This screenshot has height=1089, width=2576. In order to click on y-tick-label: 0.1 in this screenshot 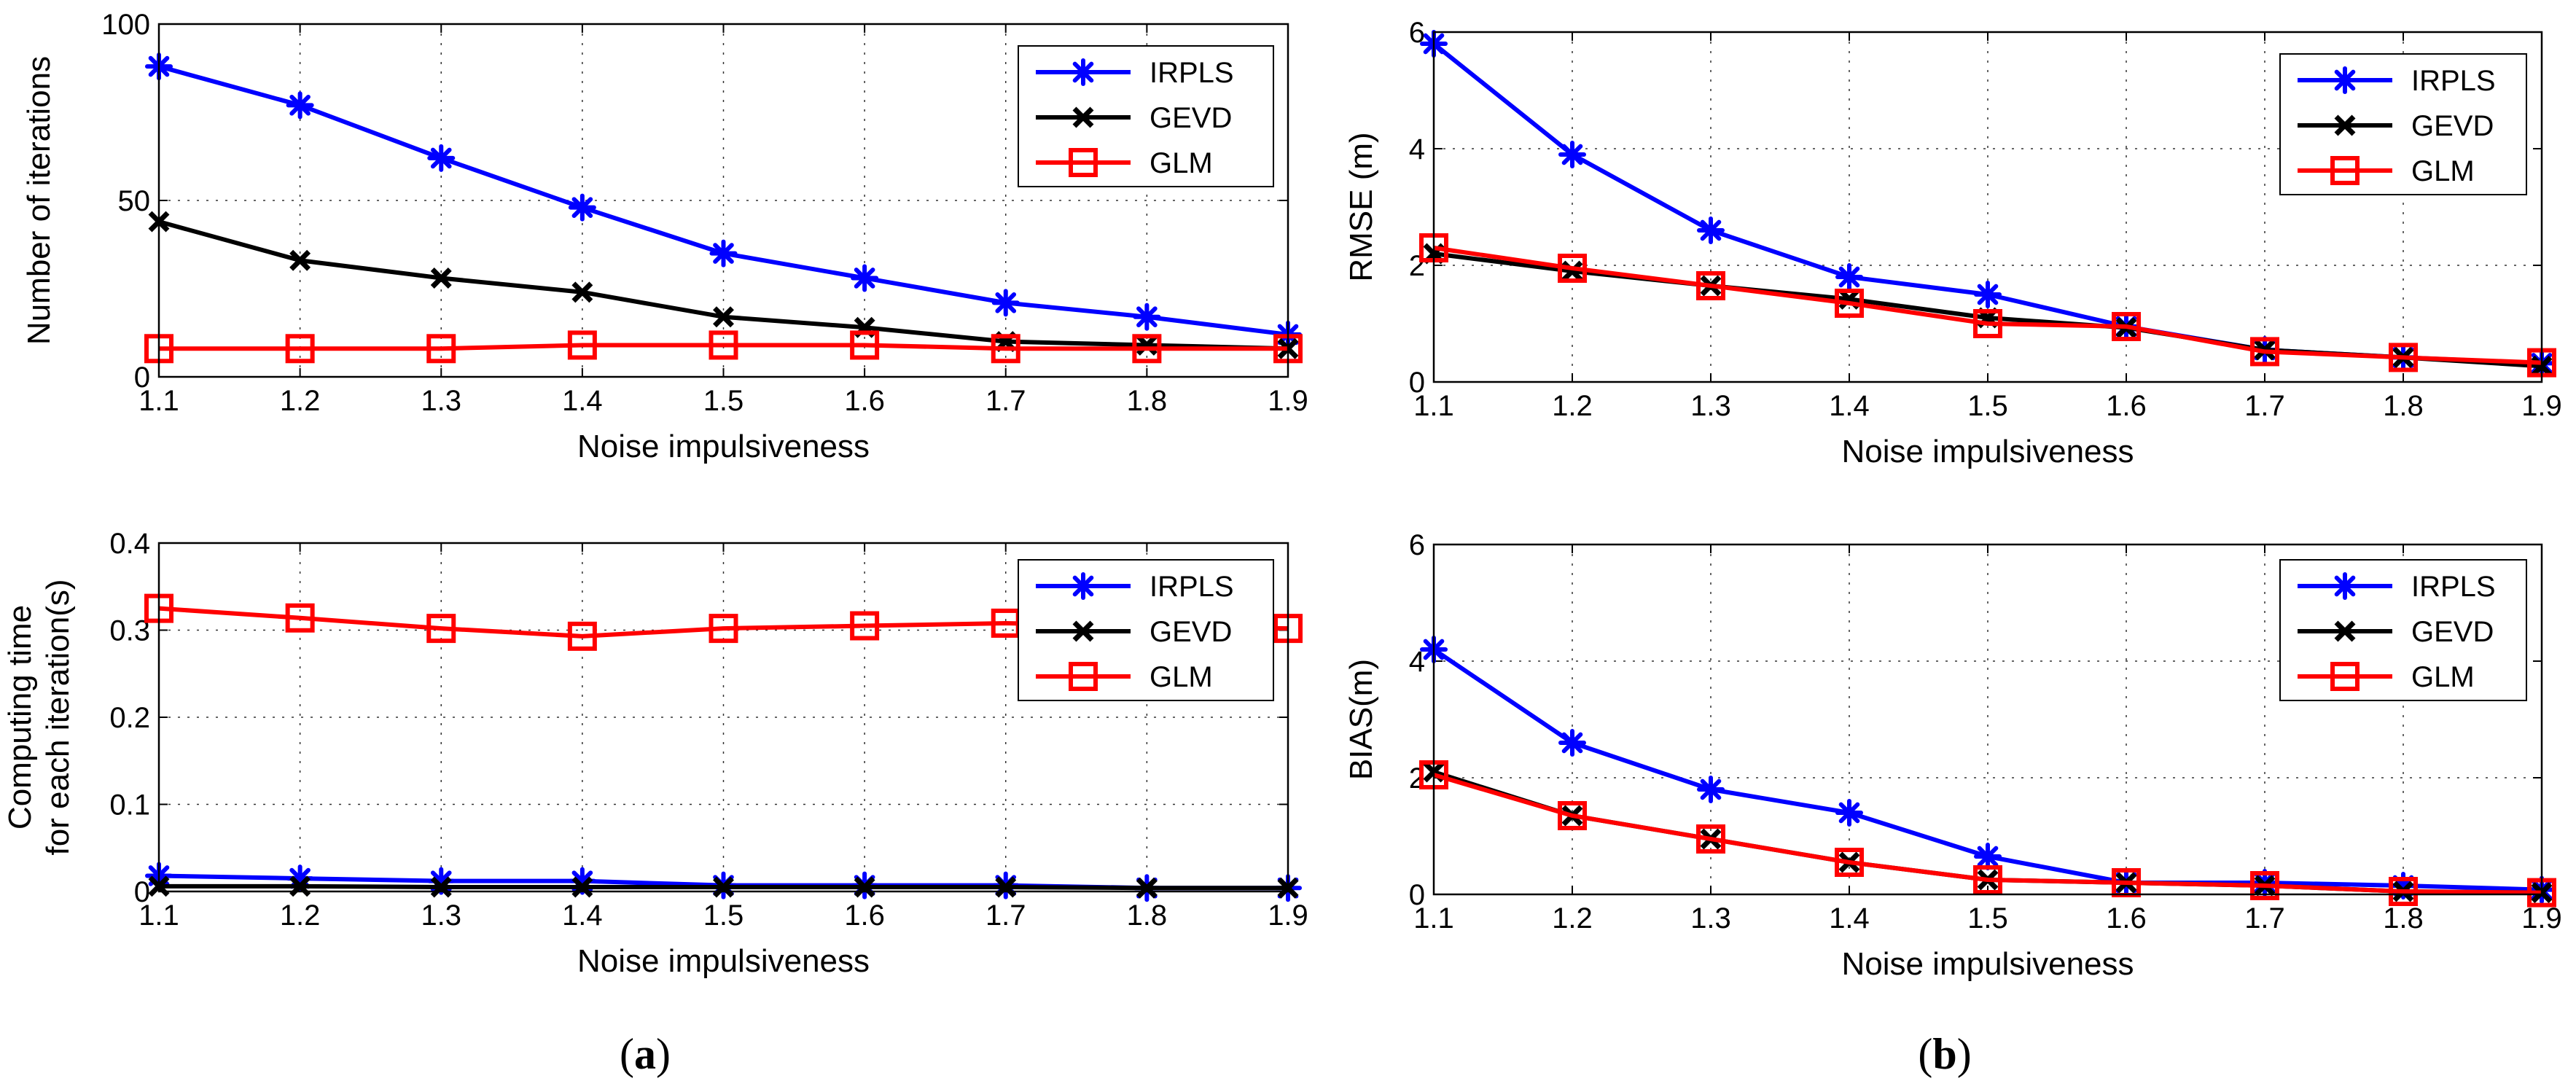, I will do `click(129, 805)`.